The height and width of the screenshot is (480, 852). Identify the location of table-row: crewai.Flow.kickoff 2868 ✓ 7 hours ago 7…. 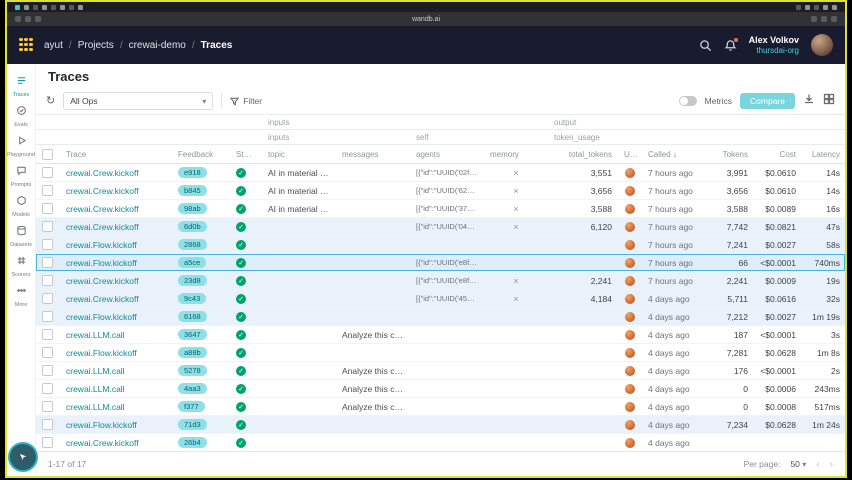
(440, 245).